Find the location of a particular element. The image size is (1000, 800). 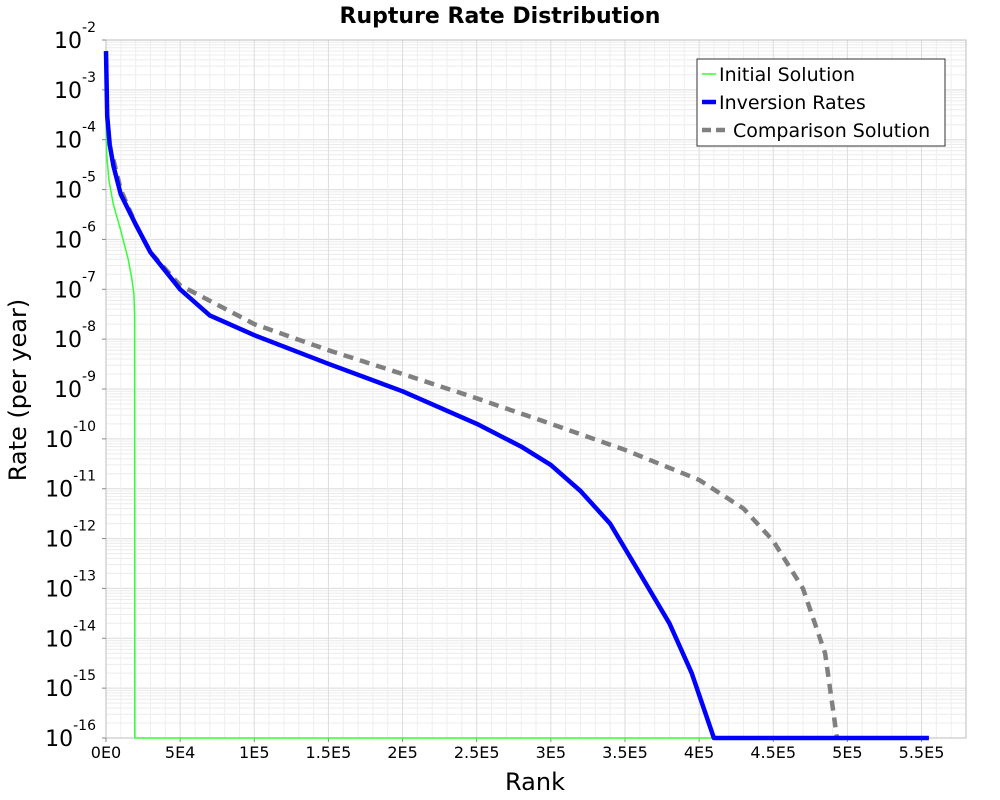

x-tick-label: 1.5E5 is located at coordinates (329, 752).